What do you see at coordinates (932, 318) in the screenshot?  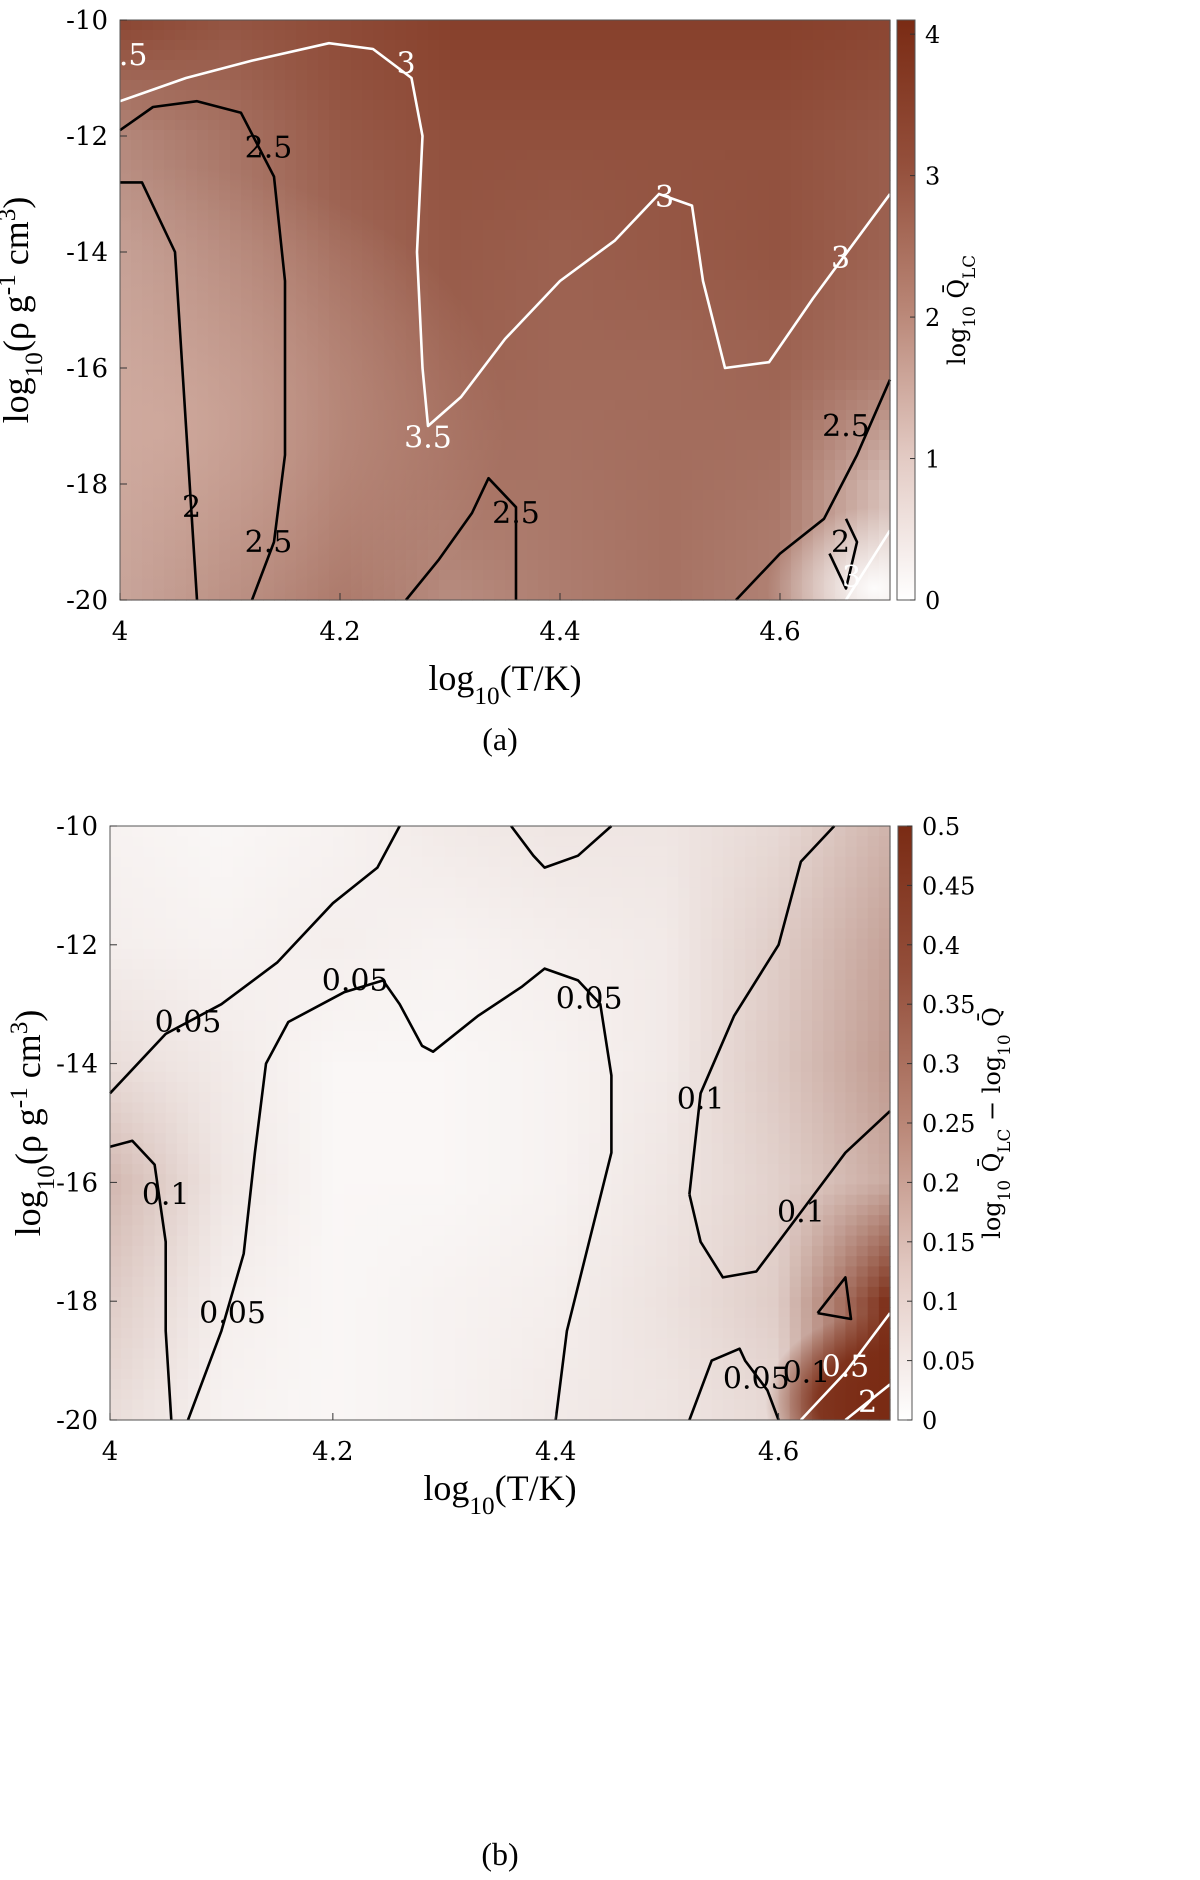 I see `colorbar-tick-label: 2` at bounding box center [932, 318].